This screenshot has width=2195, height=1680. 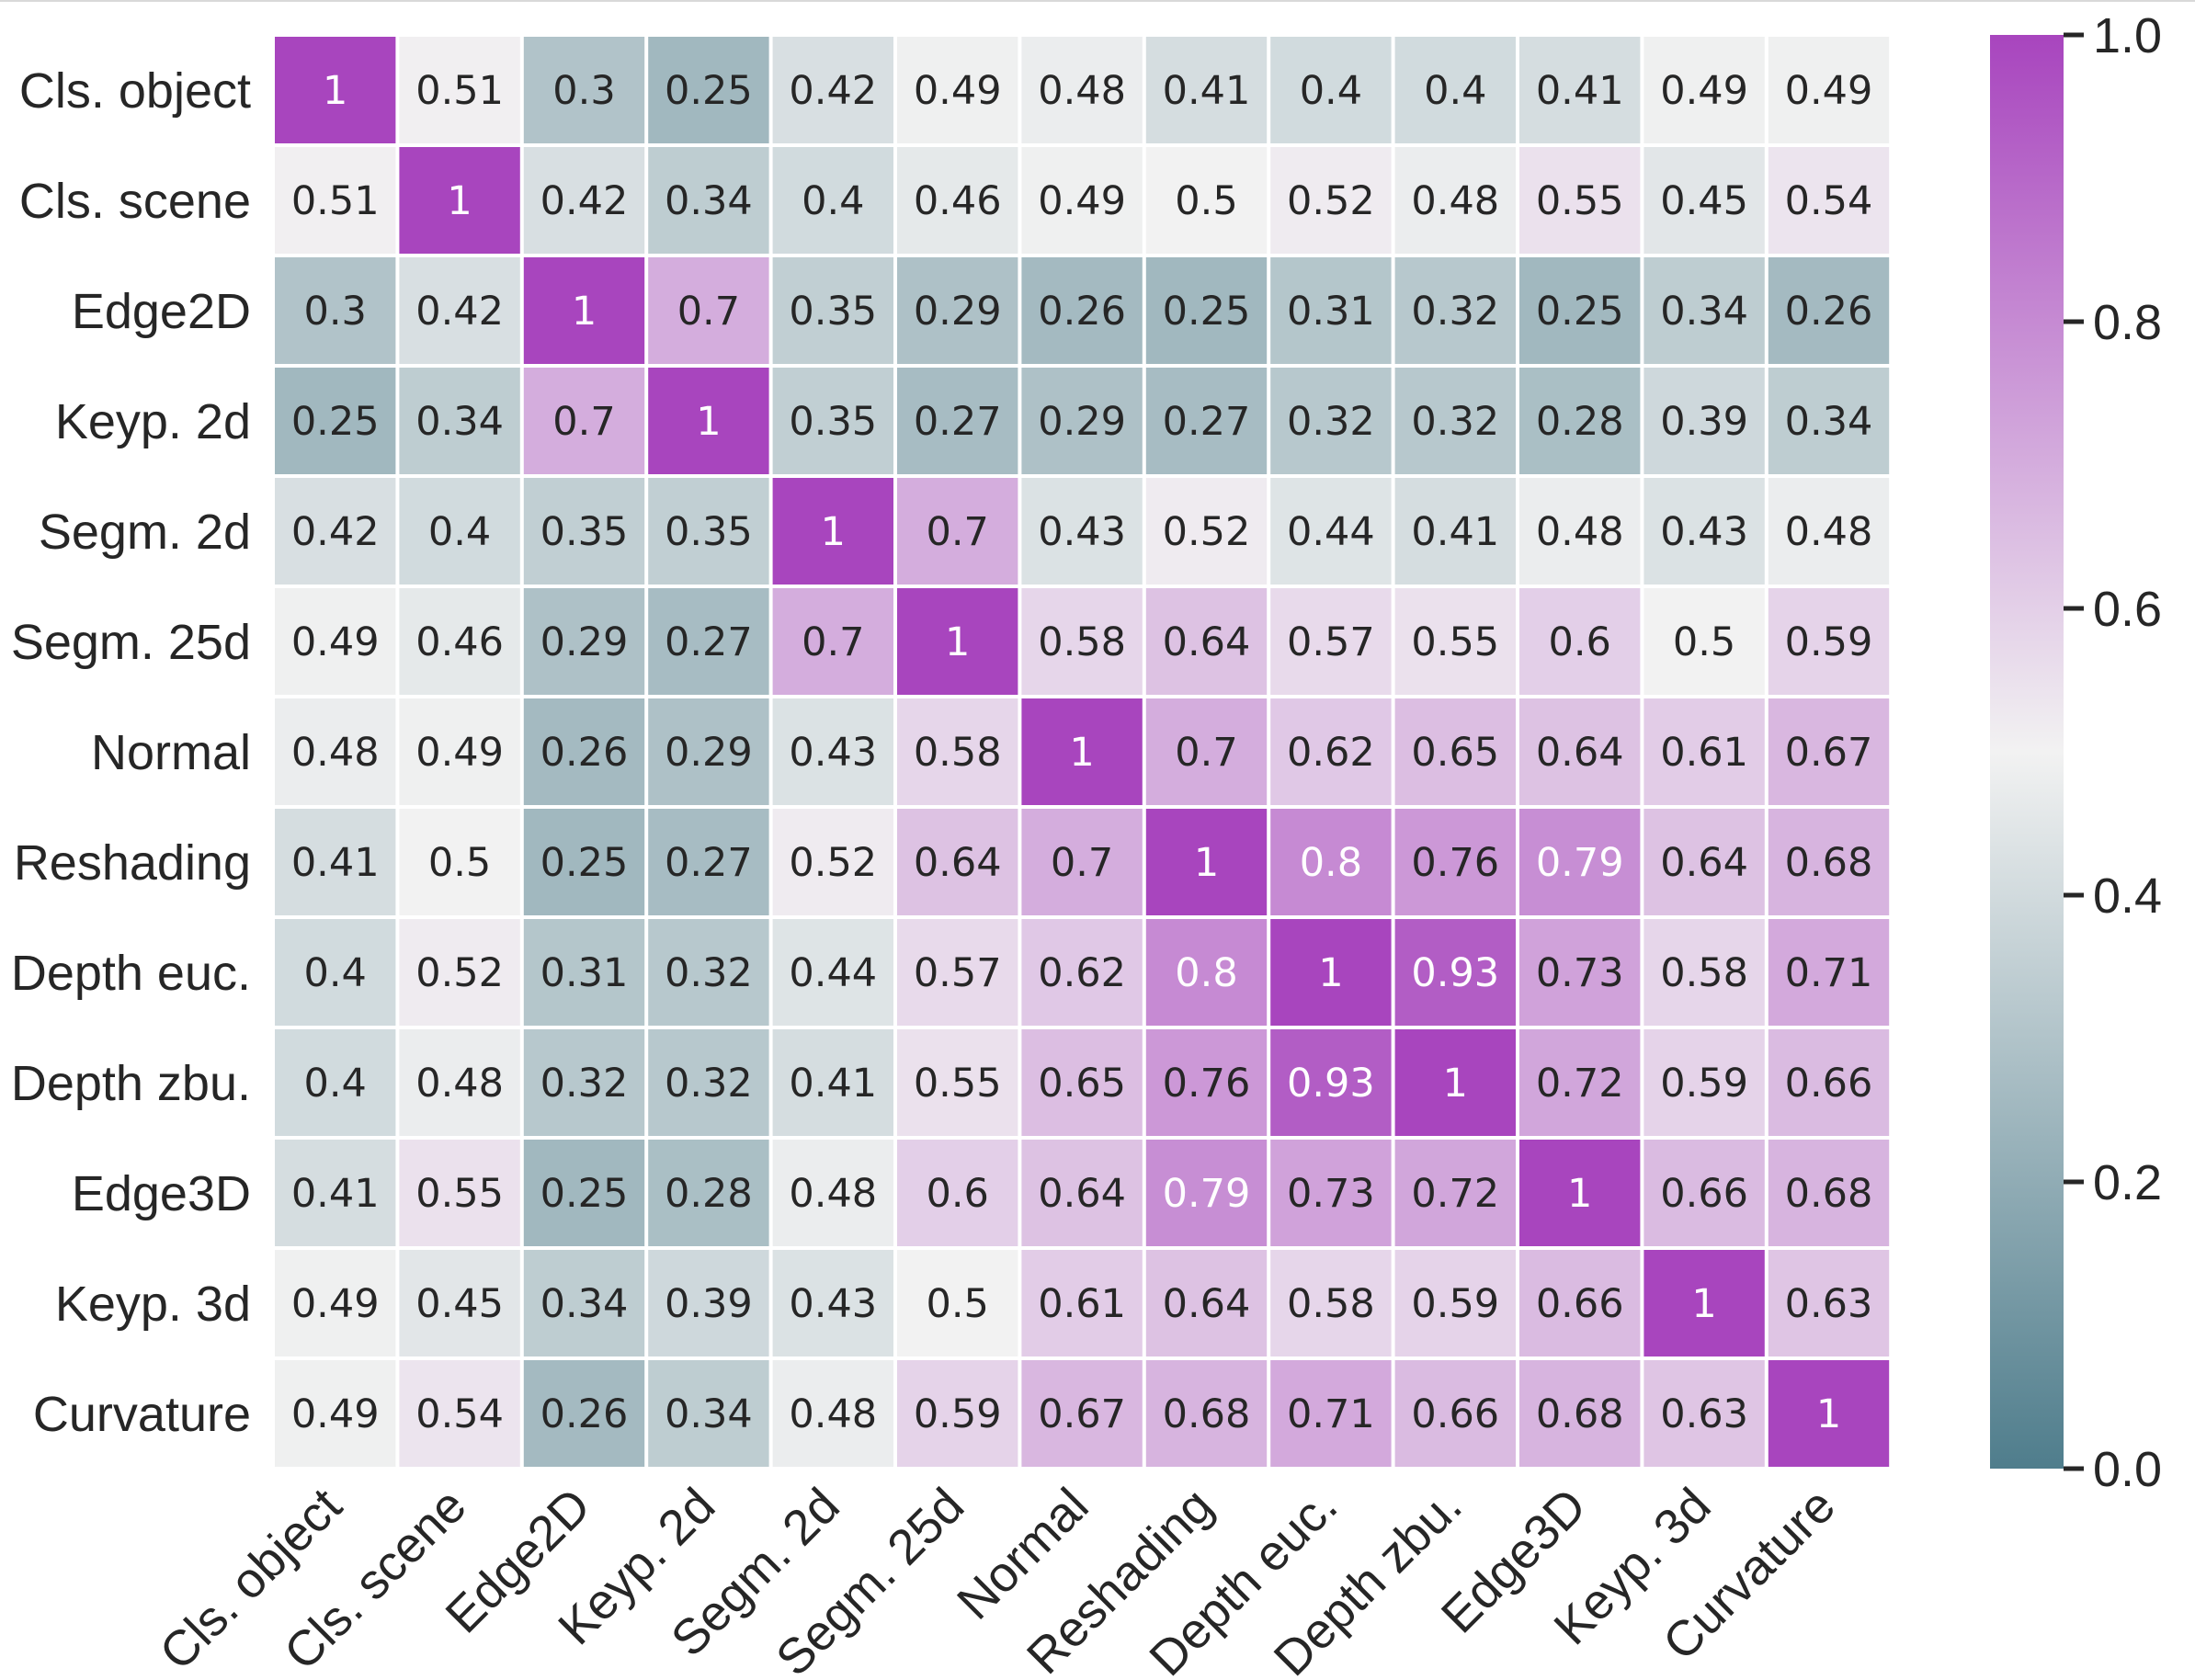 What do you see at coordinates (1829, 753) in the screenshot?
I see `cell-value-label: 0.67` at bounding box center [1829, 753].